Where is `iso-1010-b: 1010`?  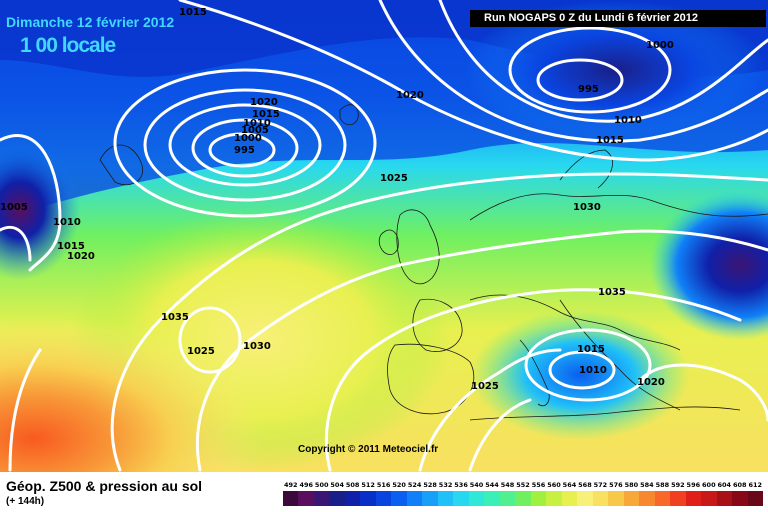
iso-1010-b: 1010 is located at coordinates (257, 123).